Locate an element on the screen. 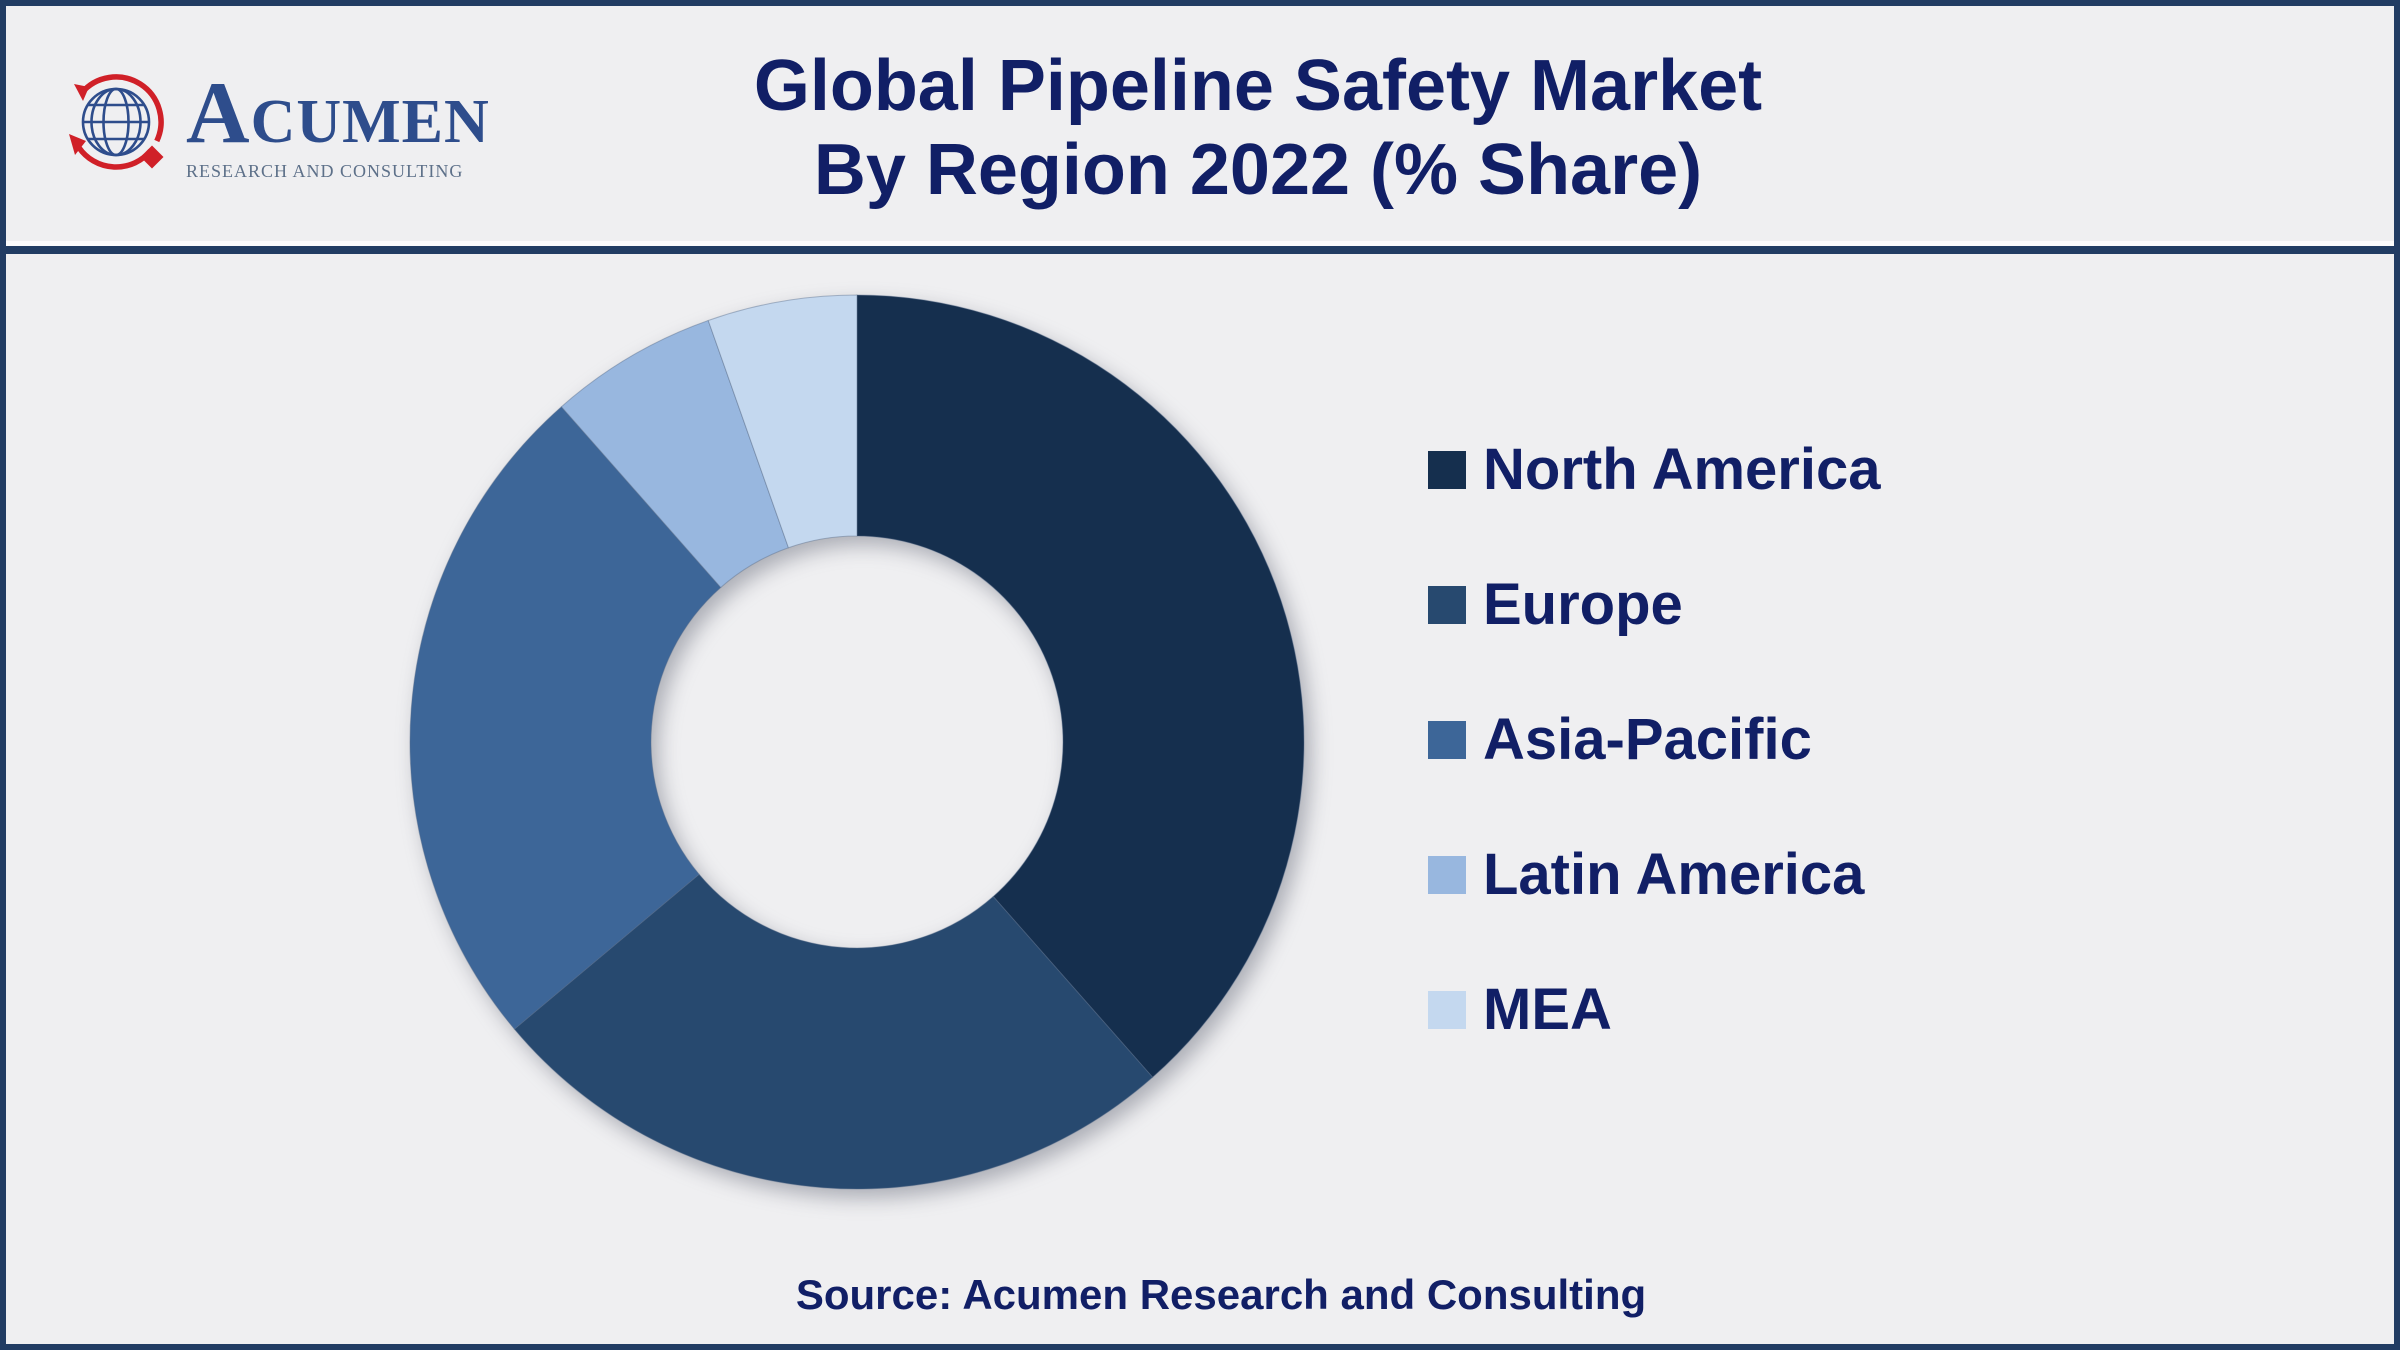 The width and height of the screenshot is (2400, 1350). legend-item-north-america: North America is located at coordinates (1654, 470).